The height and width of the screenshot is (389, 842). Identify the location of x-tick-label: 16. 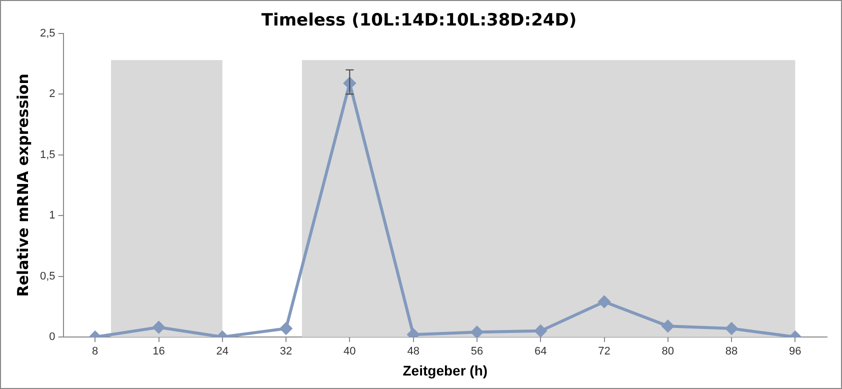
(158, 352).